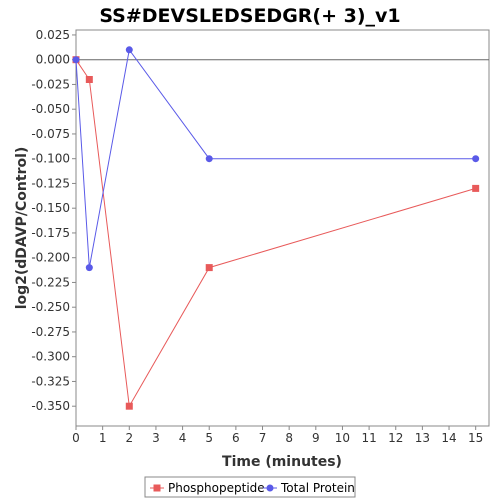 The width and height of the screenshot is (500, 500). What do you see at coordinates (236, 438) in the screenshot?
I see `x-tick-label: 6` at bounding box center [236, 438].